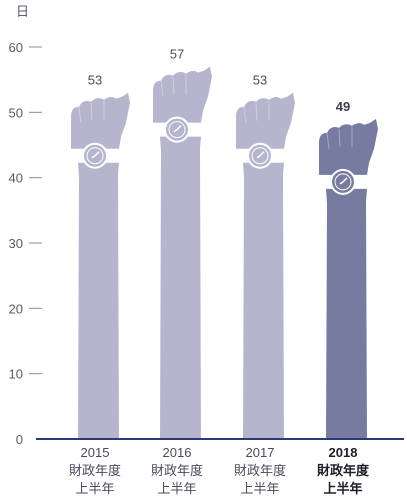  Describe the element at coordinates (16, 47) in the screenshot. I see `y-tick-label: 60` at that location.